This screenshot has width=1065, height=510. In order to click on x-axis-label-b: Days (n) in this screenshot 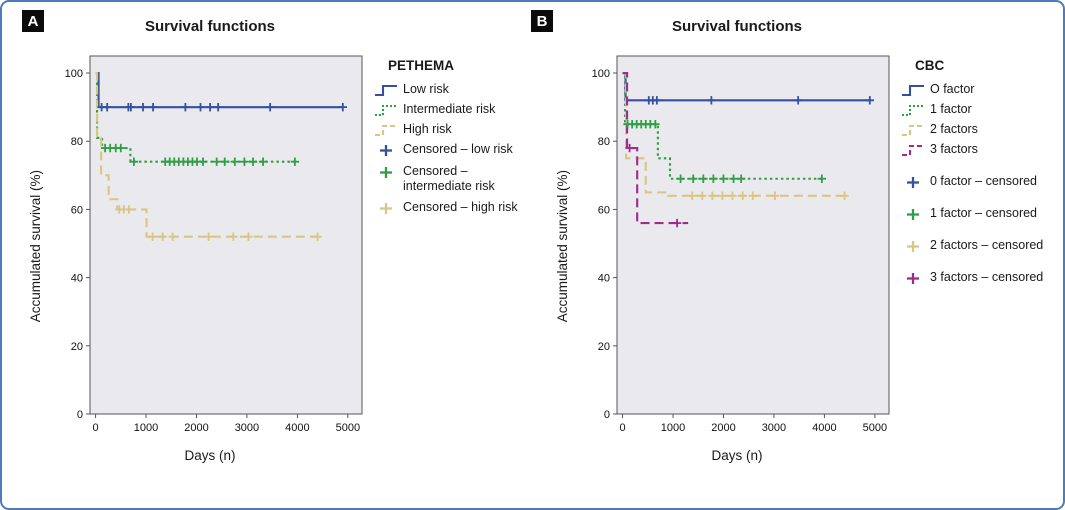, I will do `click(737, 455)`.